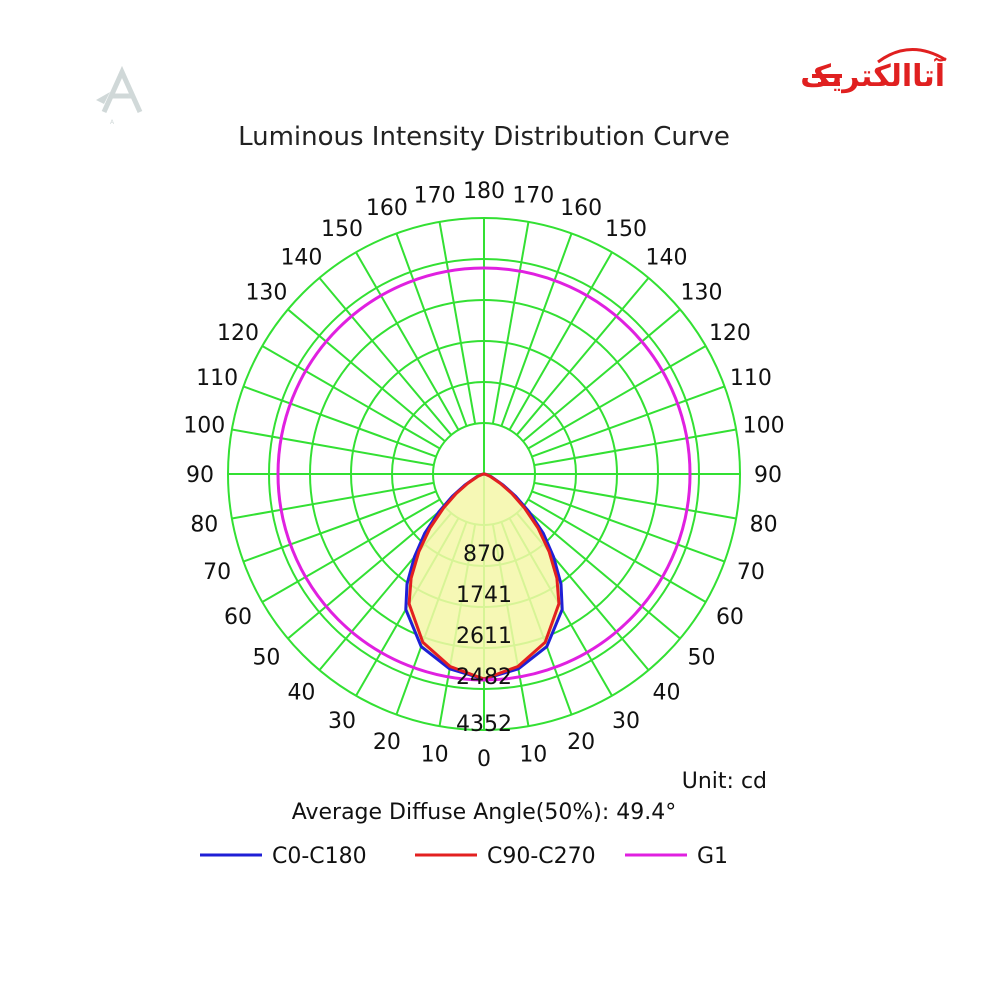 Image resolution: width=1000 pixels, height=1000 pixels. What do you see at coordinates (301, 257) in the screenshot?
I see `angle-label-left: 140` at bounding box center [301, 257].